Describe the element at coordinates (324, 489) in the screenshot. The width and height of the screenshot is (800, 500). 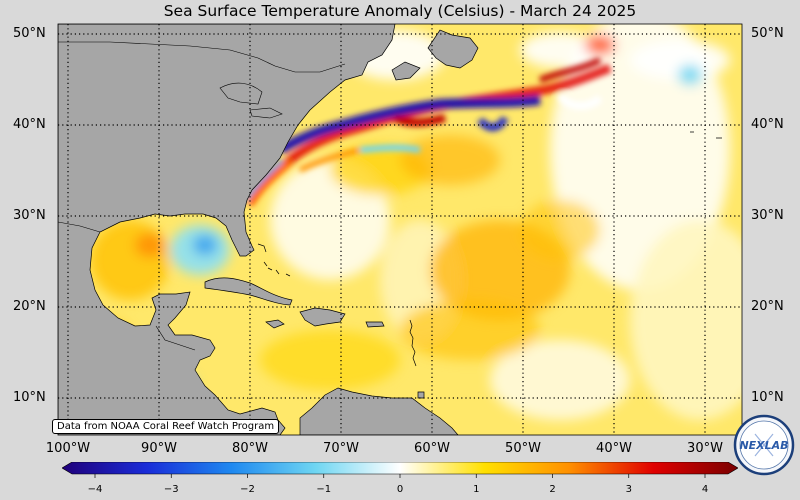
I see `colorbar-tick-label: −1` at that location.